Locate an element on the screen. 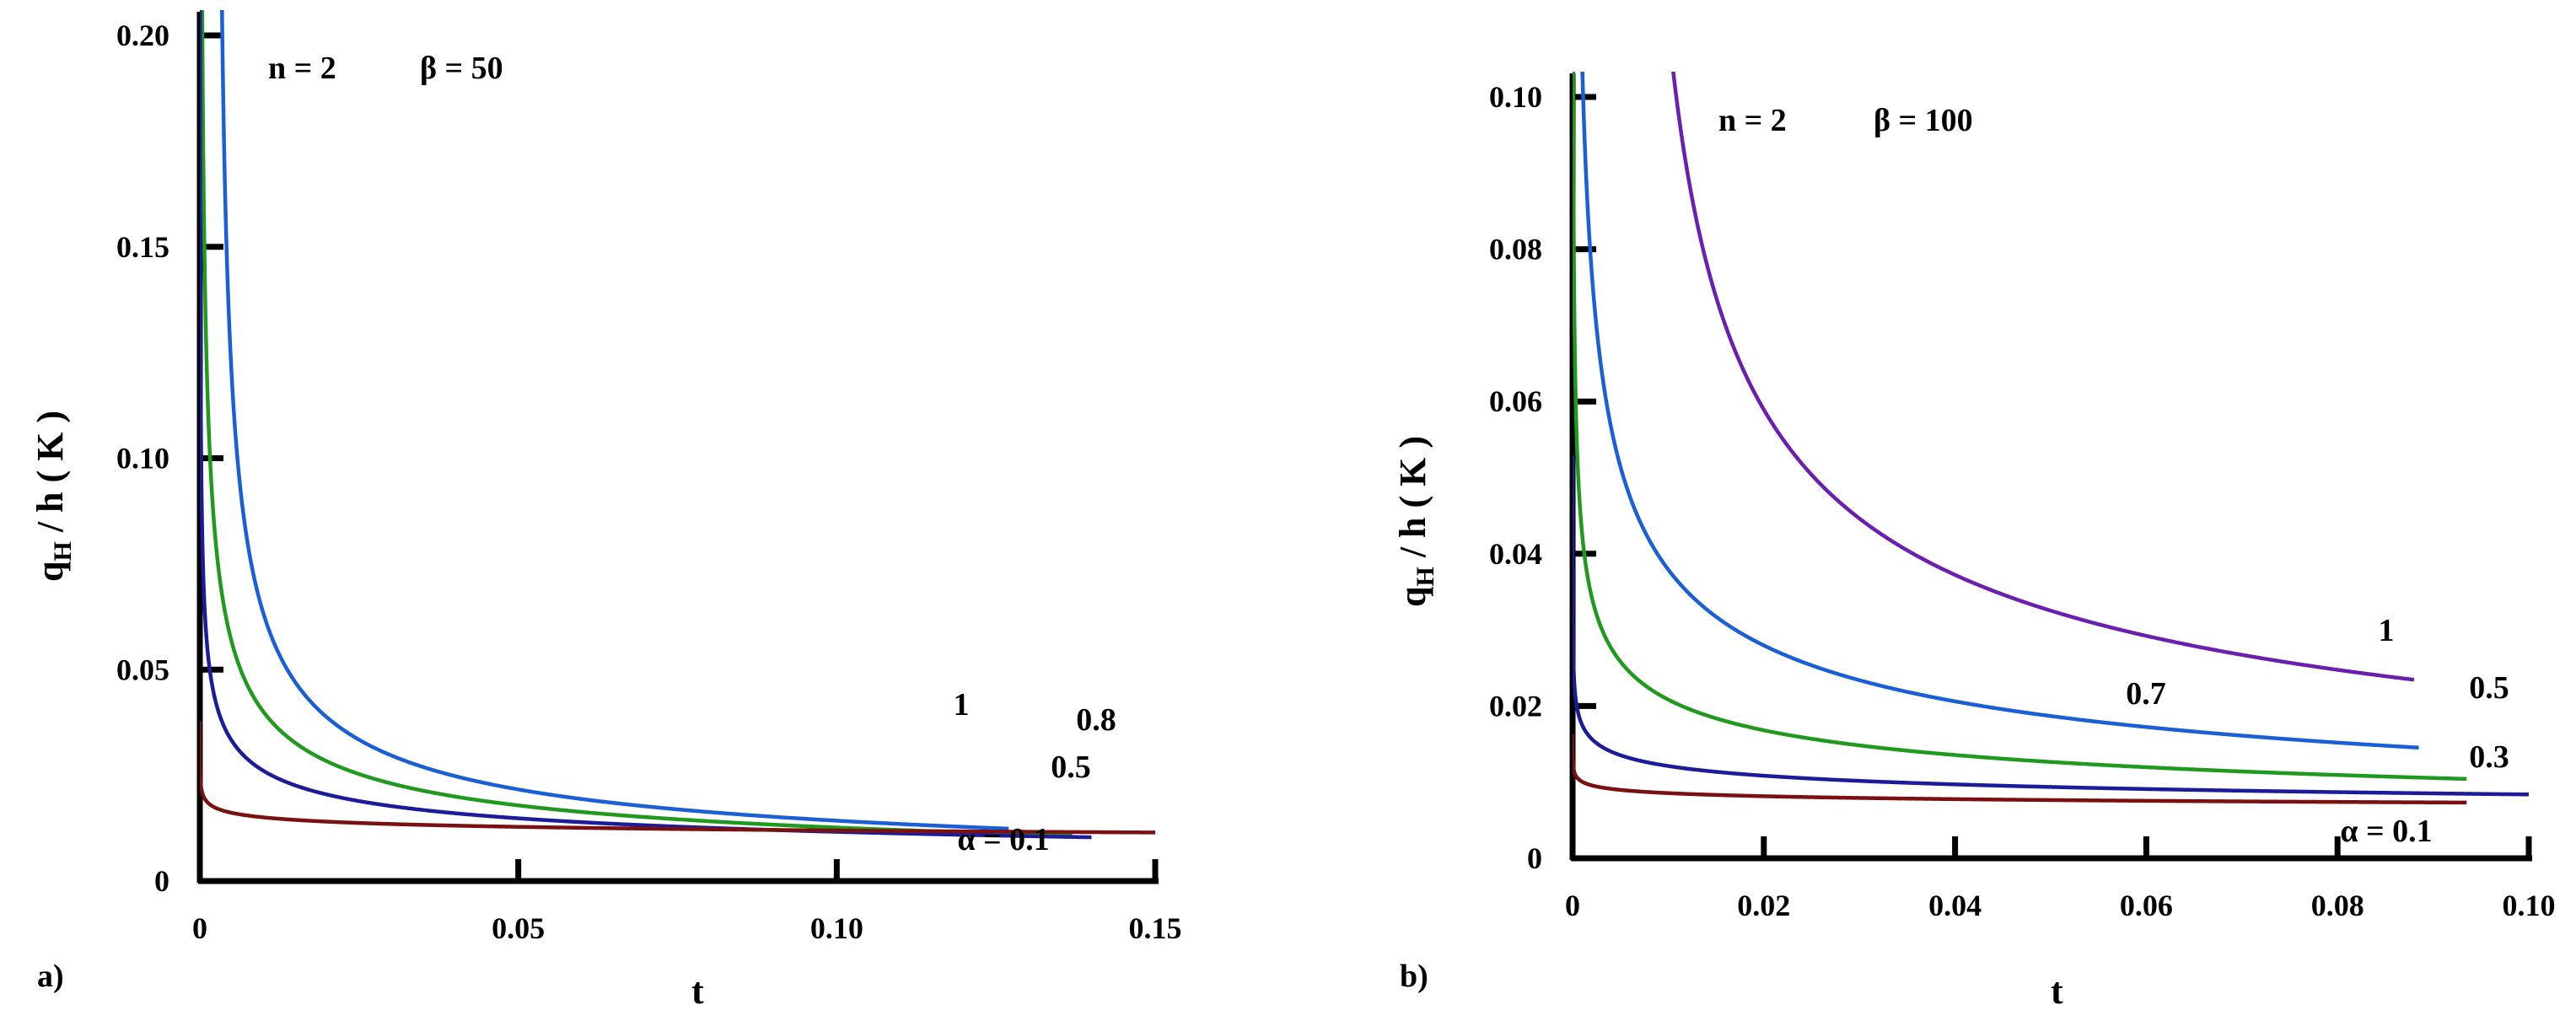 The width and height of the screenshot is (2576, 1021). panel-a-y-tick-label: 0.15 is located at coordinates (142, 247).